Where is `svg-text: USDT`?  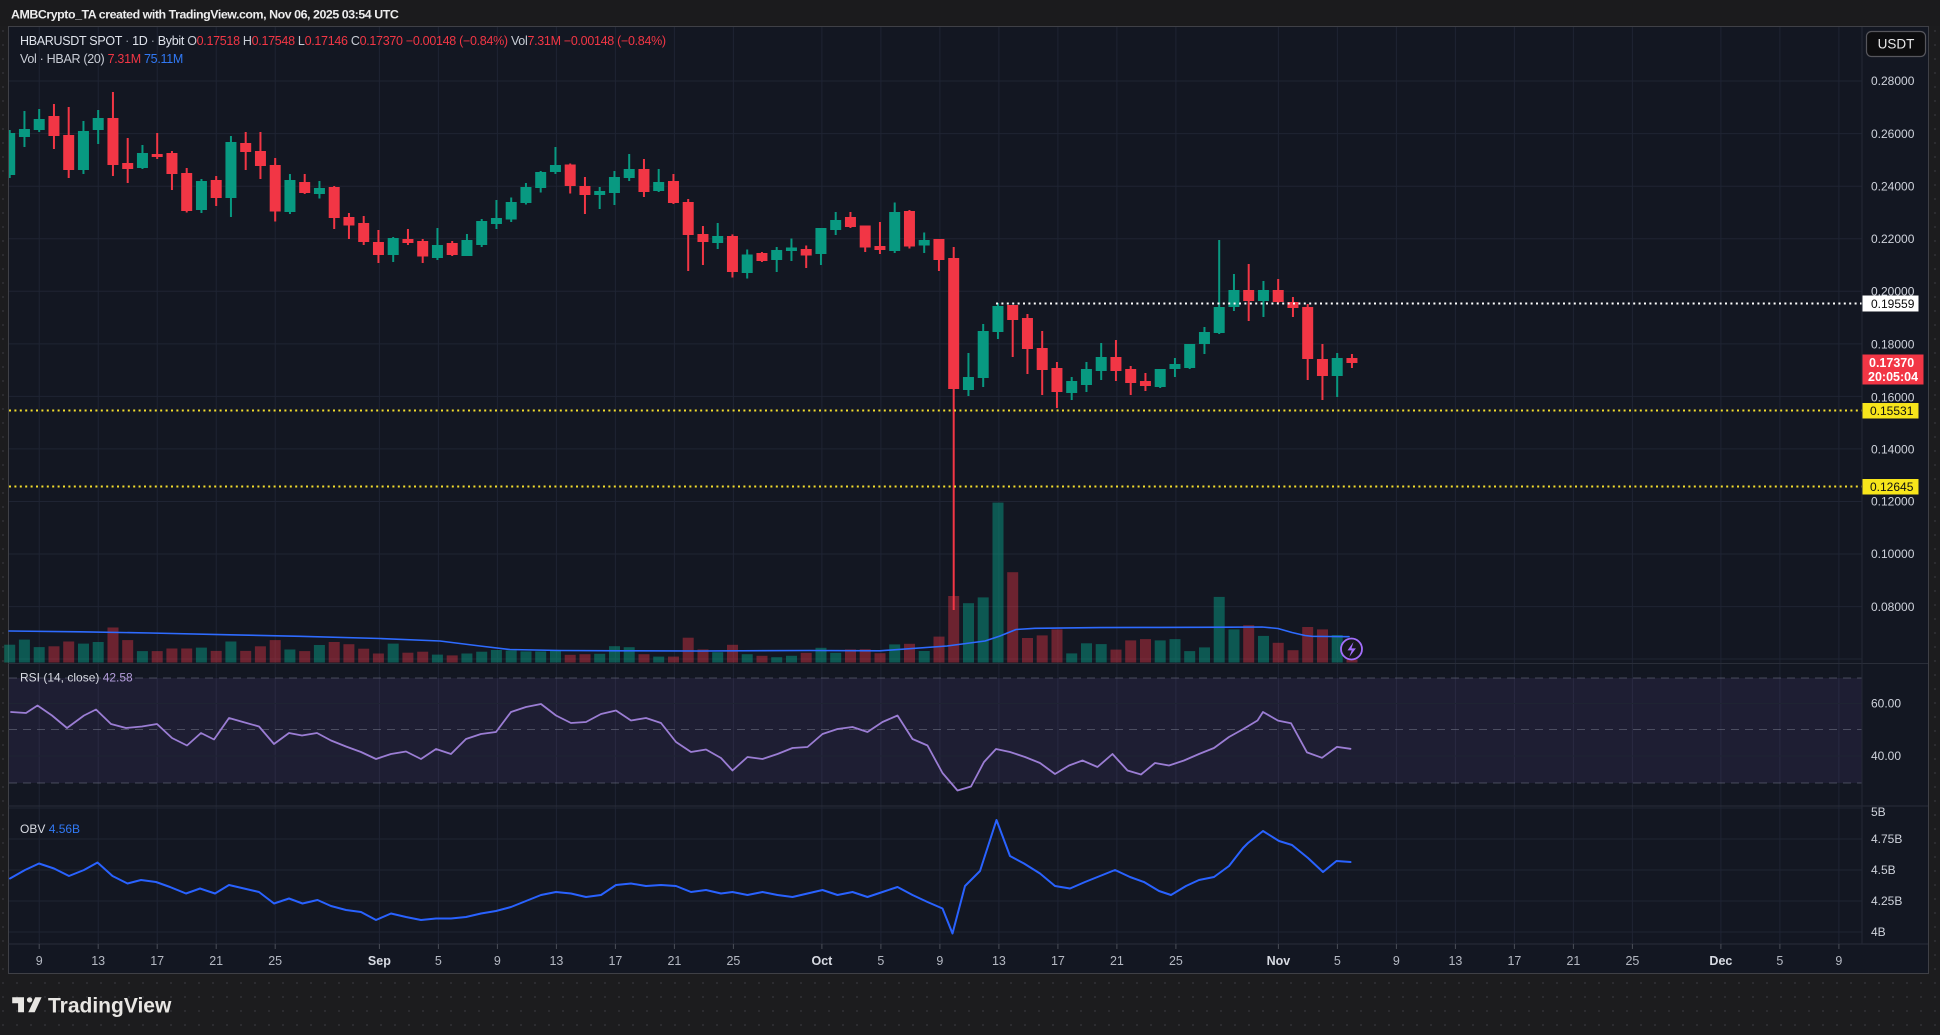
svg-text: USDT is located at coordinates (1896, 44).